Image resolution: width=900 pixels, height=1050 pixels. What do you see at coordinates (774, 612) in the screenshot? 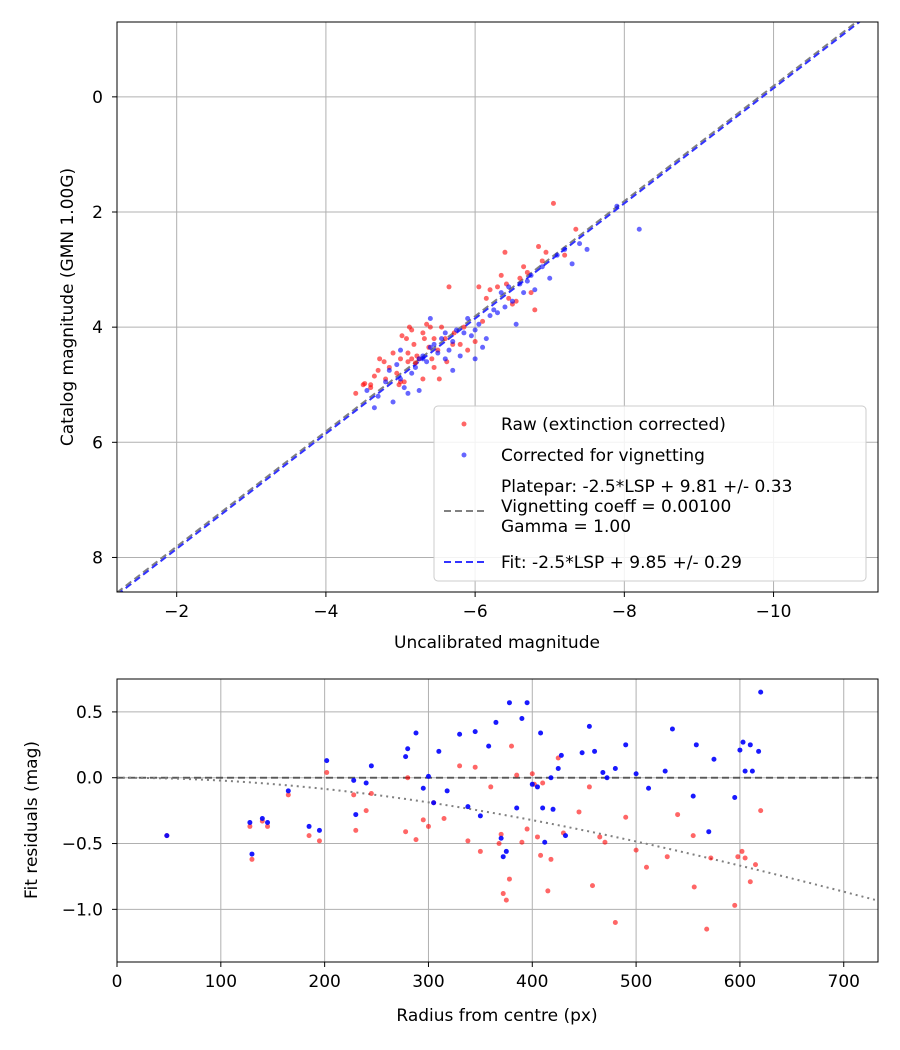
I see `top-x-tick-label: −10` at bounding box center [774, 612].